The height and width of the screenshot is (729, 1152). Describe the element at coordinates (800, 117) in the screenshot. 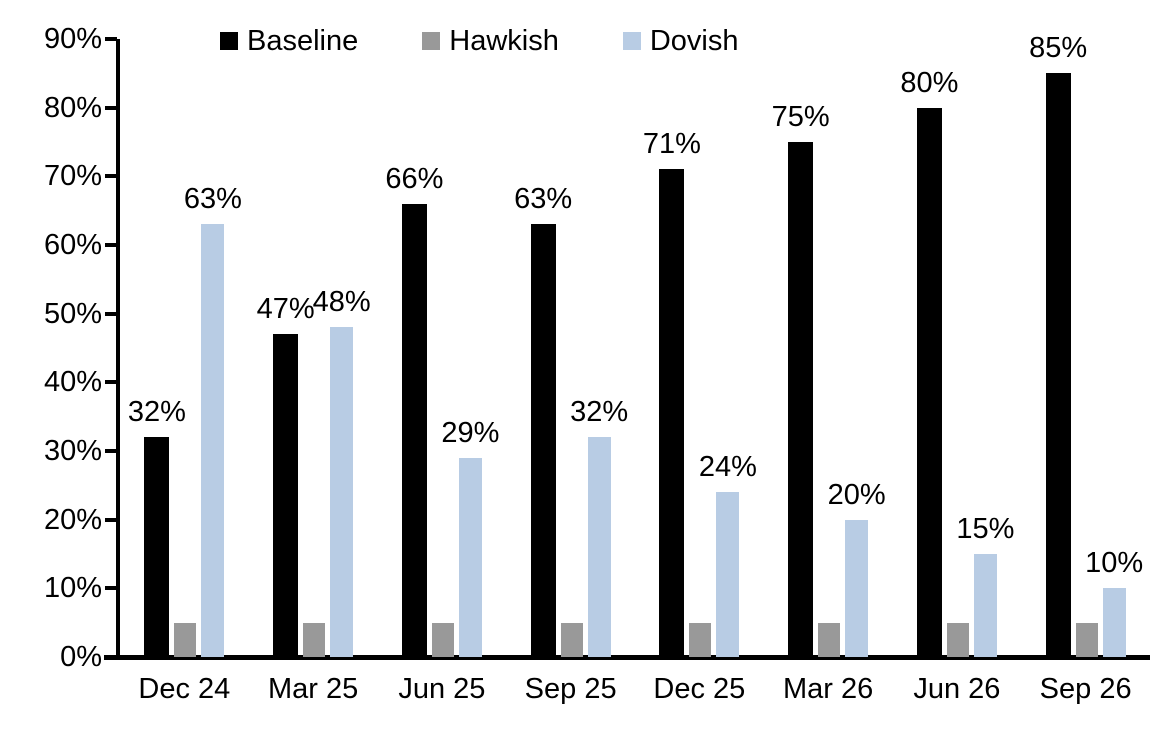

I see `data-label-baseline: 75%` at that location.